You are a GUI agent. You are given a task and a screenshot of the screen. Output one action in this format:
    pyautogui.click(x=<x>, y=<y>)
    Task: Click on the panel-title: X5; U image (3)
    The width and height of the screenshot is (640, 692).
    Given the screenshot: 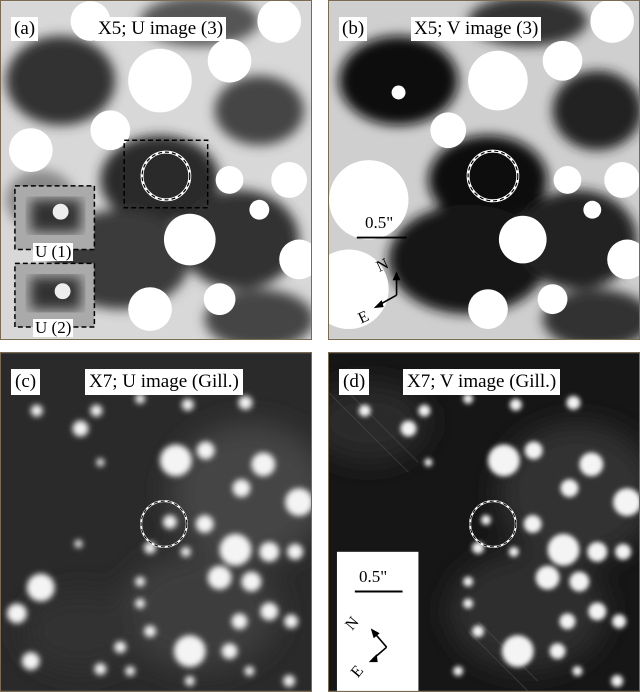 What is the action you would take?
    pyautogui.click(x=161, y=29)
    